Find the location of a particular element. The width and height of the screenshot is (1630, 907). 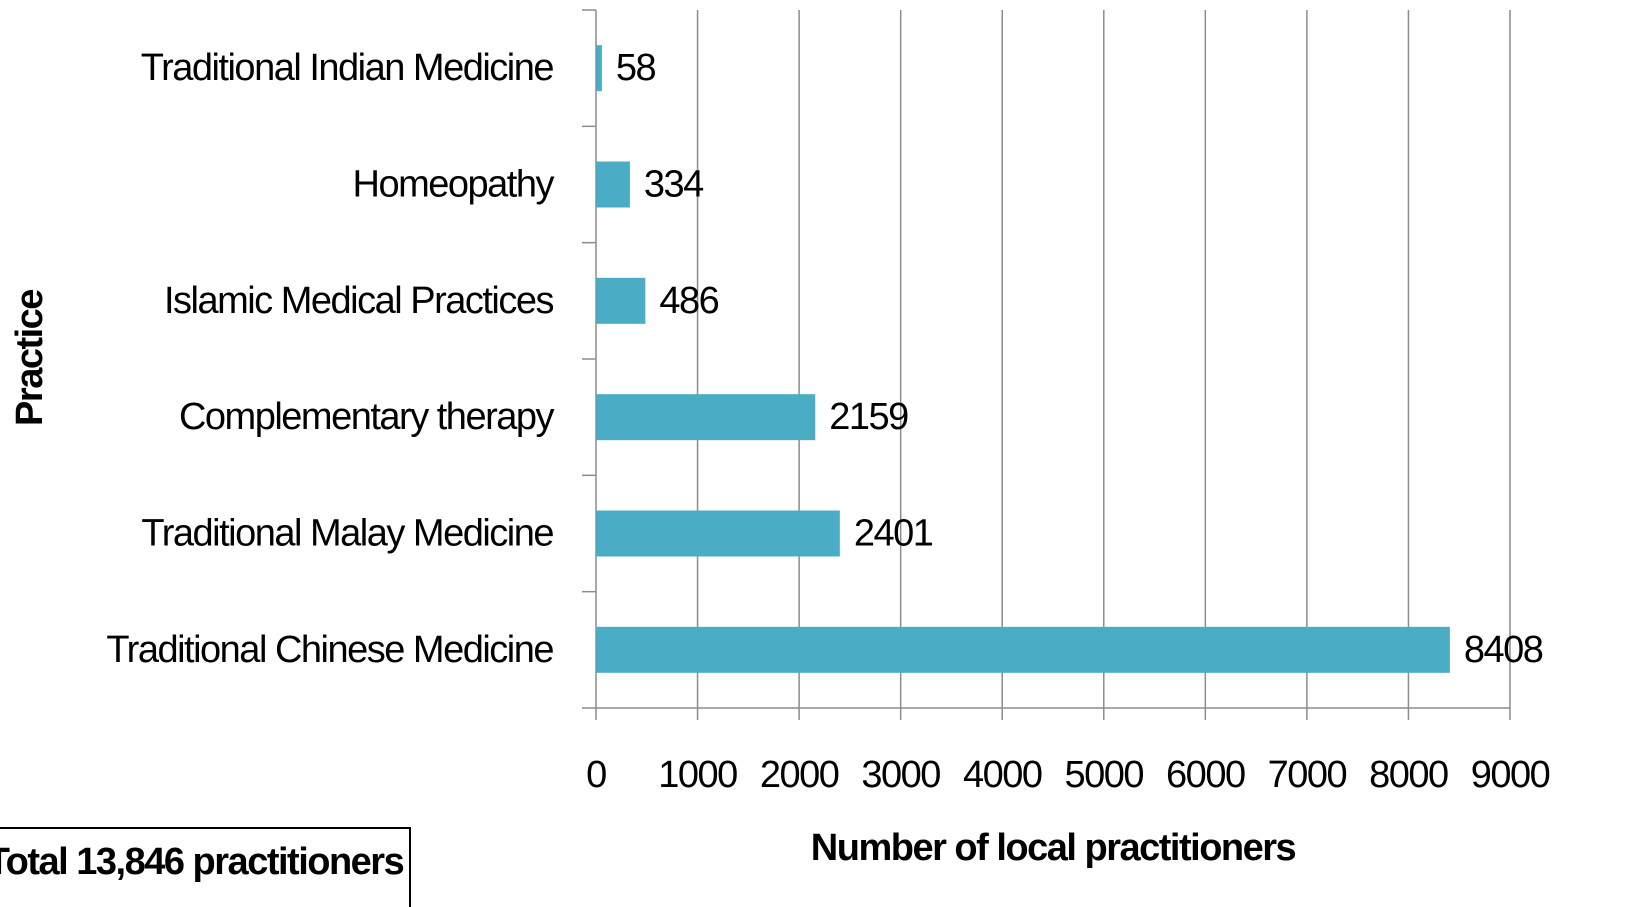

x-tick-label: 8000 is located at coordinates (1408, 775).